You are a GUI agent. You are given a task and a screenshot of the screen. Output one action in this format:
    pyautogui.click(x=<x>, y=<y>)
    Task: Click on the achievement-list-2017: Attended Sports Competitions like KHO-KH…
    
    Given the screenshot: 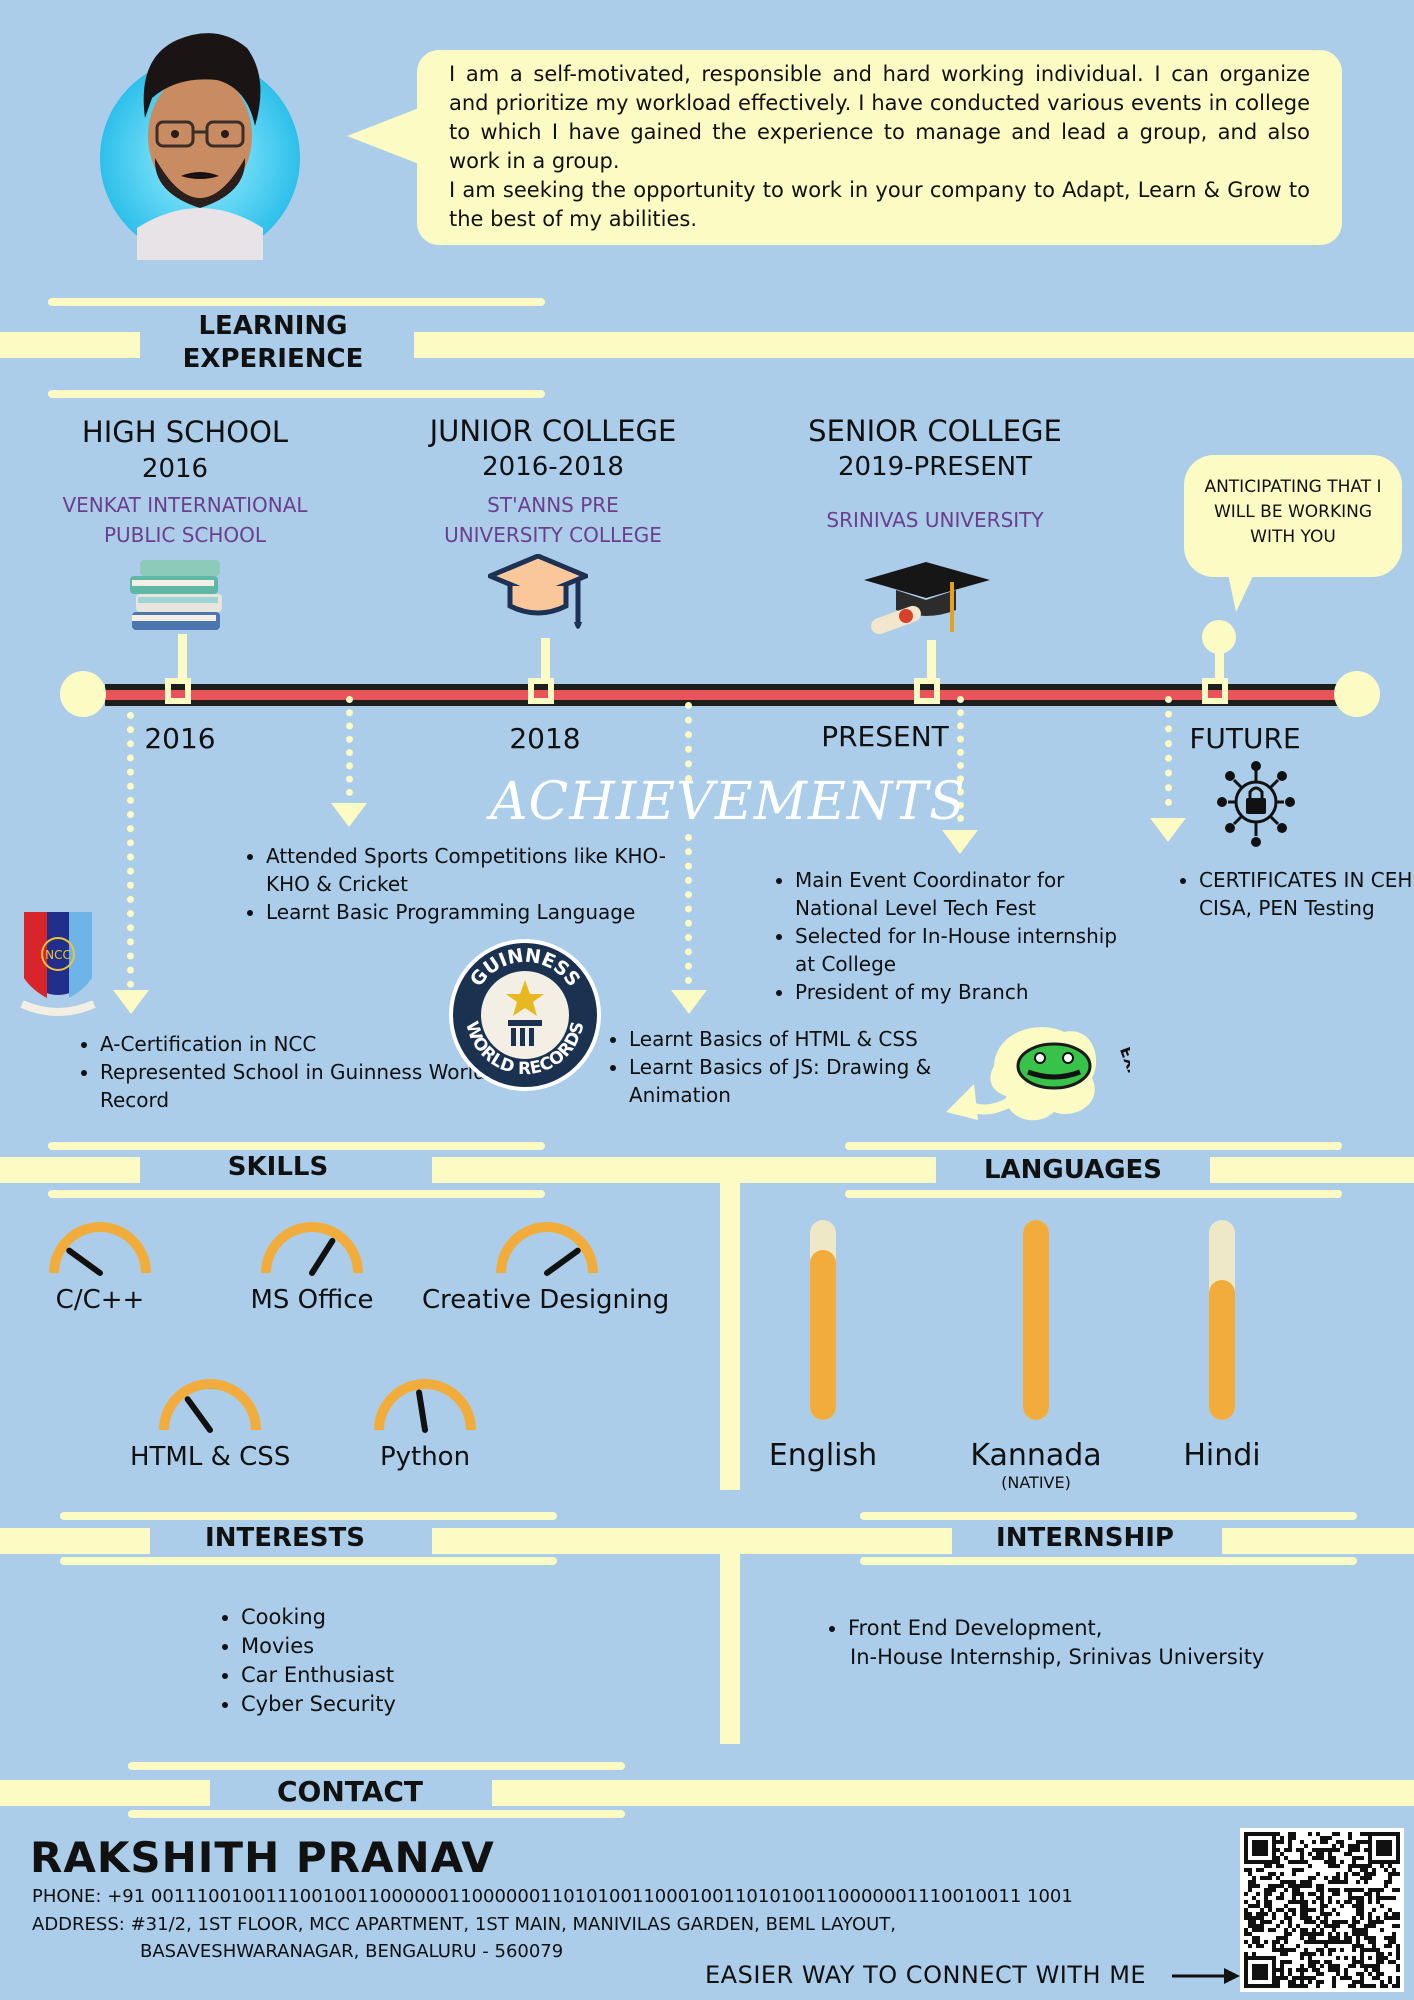 What is the action you would take?
    pyautogui.click(x=452, y=884)
    